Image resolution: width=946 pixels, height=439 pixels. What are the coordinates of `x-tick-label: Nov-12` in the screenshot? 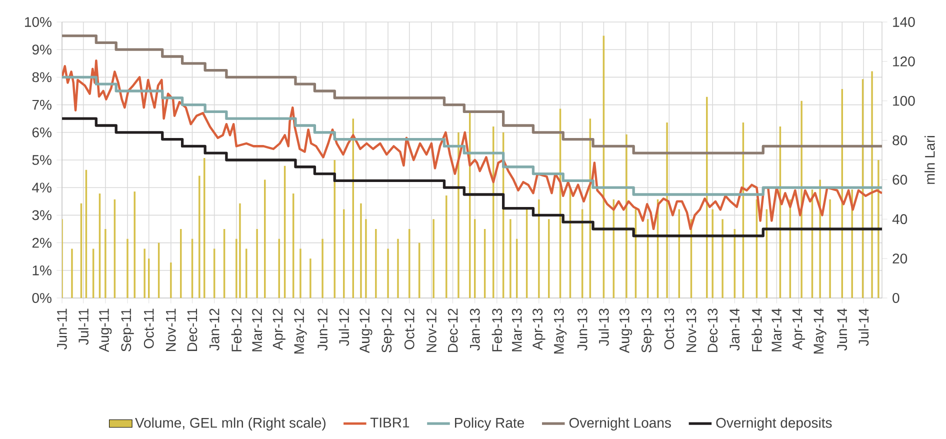 It's located at (431, 330).